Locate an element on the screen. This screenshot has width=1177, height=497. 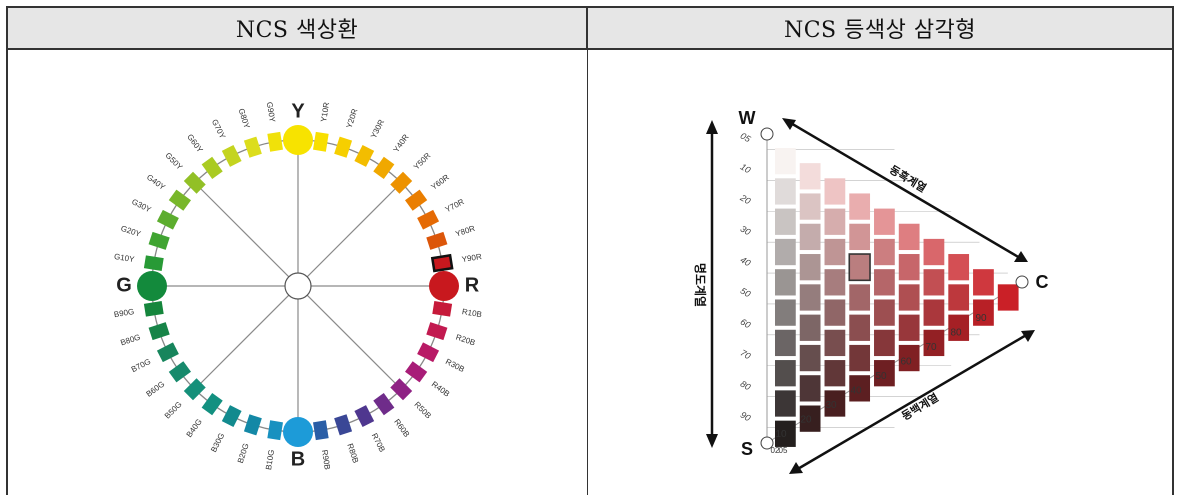
main-hue-label-b: B is located at coordinates (298, 459).